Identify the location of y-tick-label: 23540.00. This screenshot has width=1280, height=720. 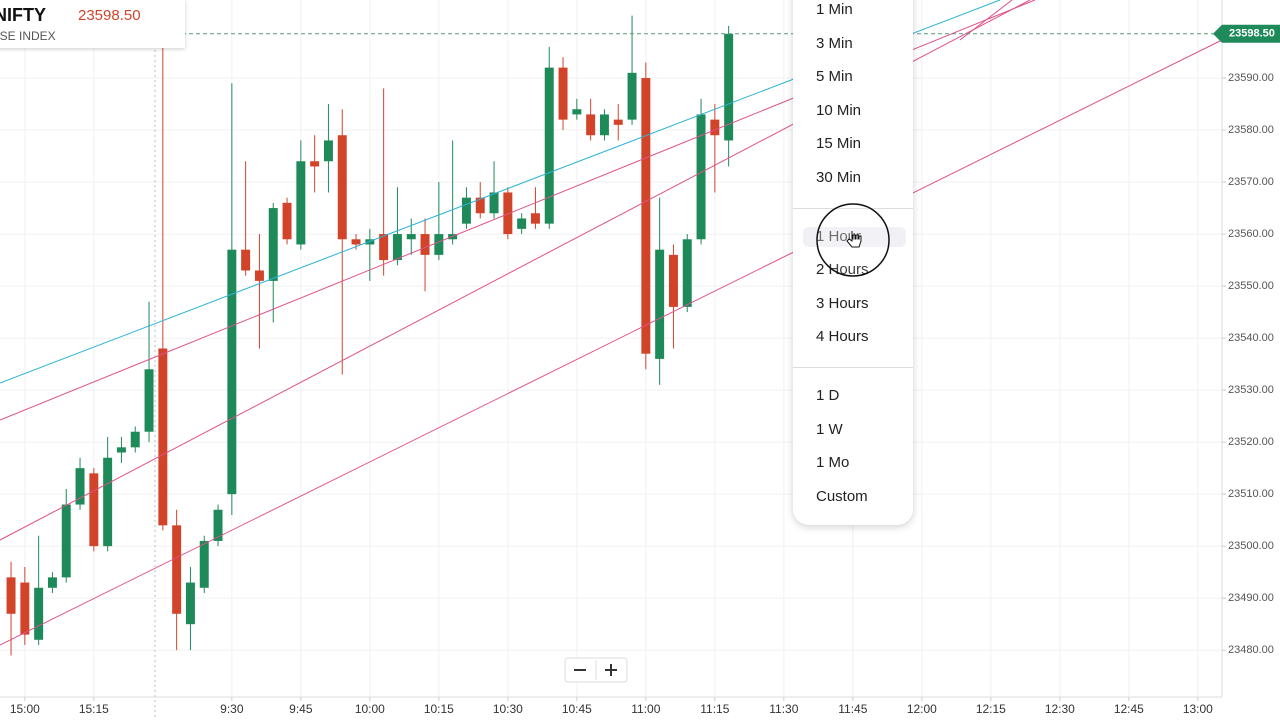
(1251, 338).